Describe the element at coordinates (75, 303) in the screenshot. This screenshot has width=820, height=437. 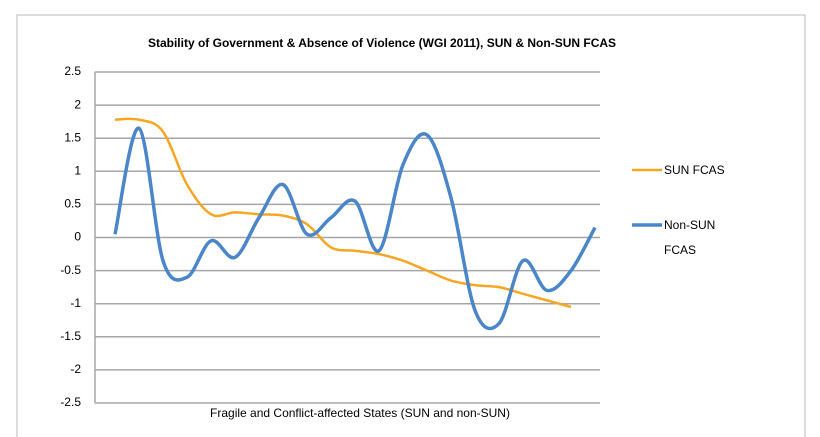
I see `y-tick-label: -1` at that location.